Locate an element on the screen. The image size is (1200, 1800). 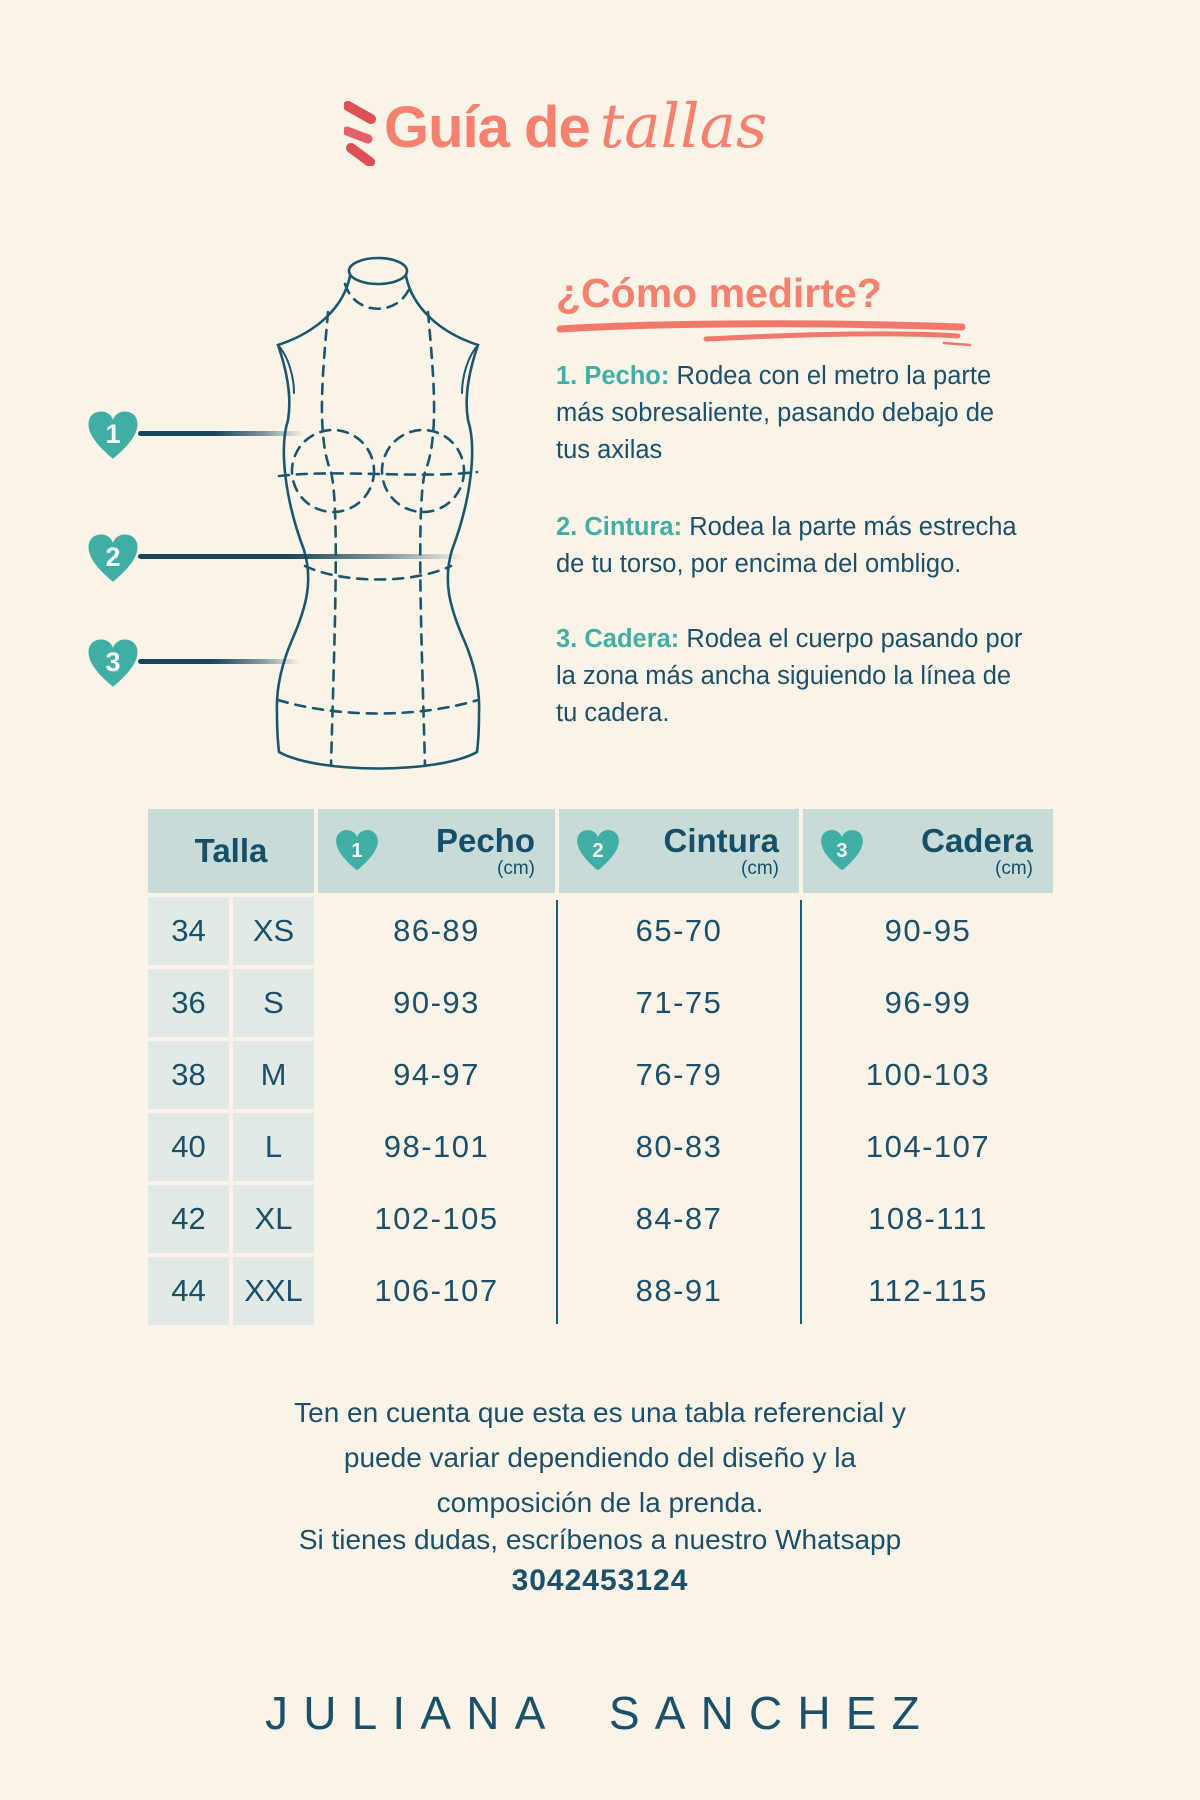
table-row: 40 L 98-101 80-83 104-107 is located at coordinates (600, 1147).